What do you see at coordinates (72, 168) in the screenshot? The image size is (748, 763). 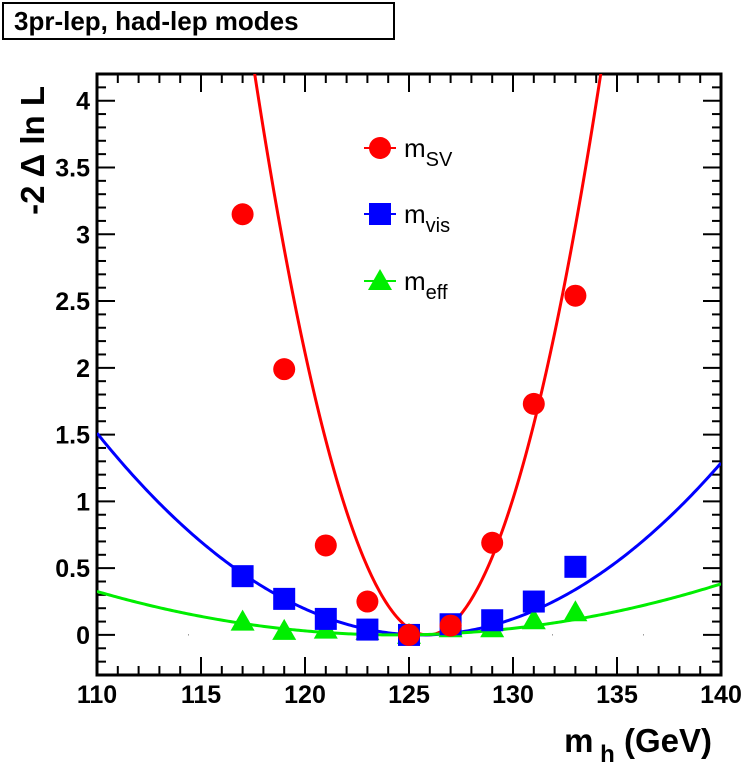 I see `y-tick-label: 3.5` at bounding box center [72, 168].